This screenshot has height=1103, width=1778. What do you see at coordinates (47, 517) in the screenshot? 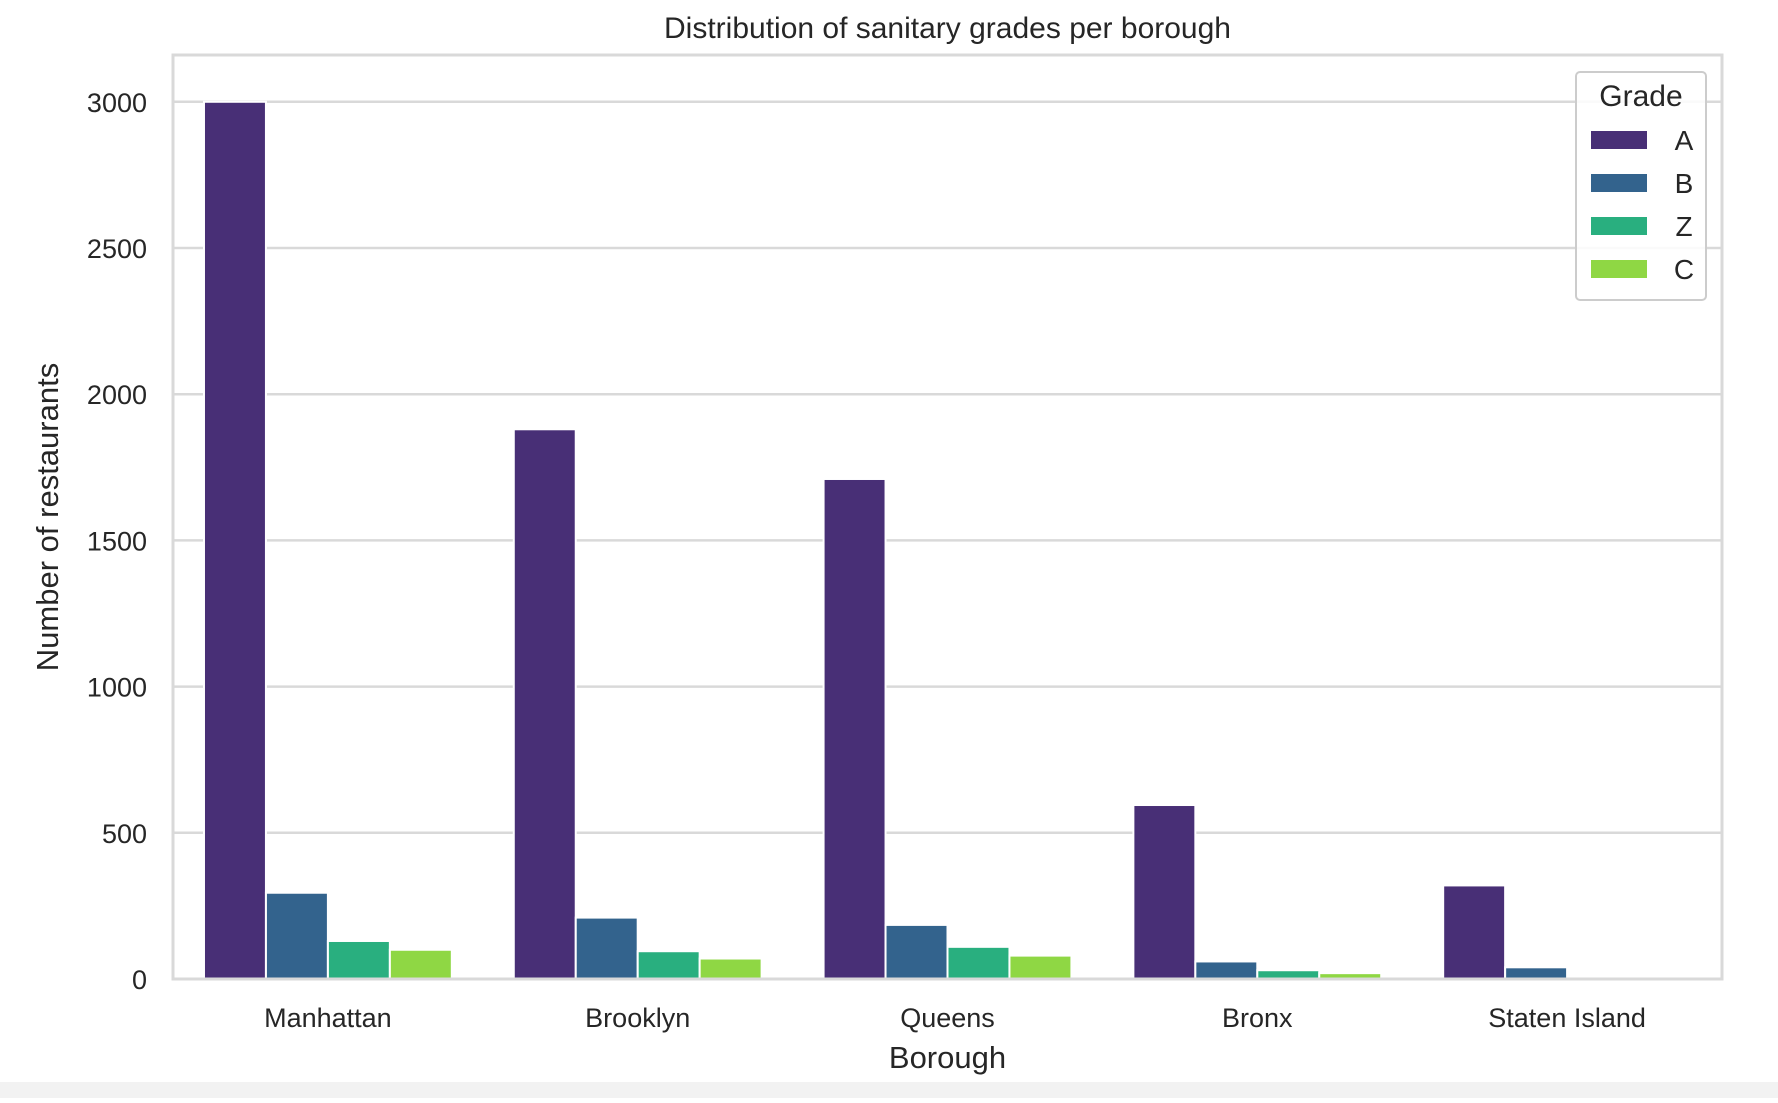
I see `y-axis-label: Number of restaurants` at bounding box center [47, 517].